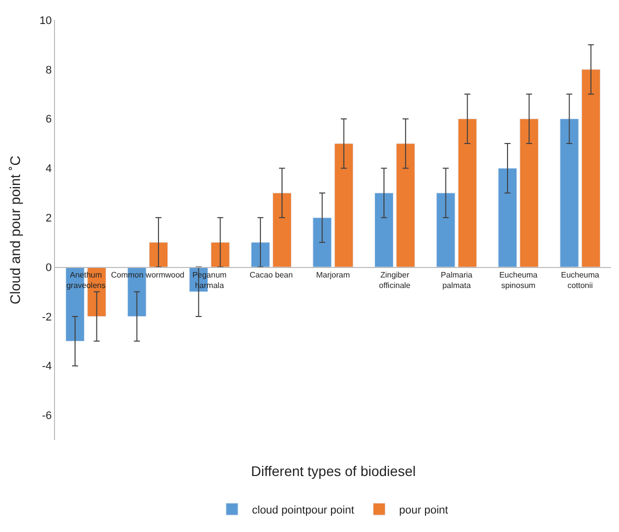 The image size is (619, 532). What do you see at coordinates (271, 275) in the screenshot?
I see `x-tick-label: Cacao bean` at bounding box center [271, 275].